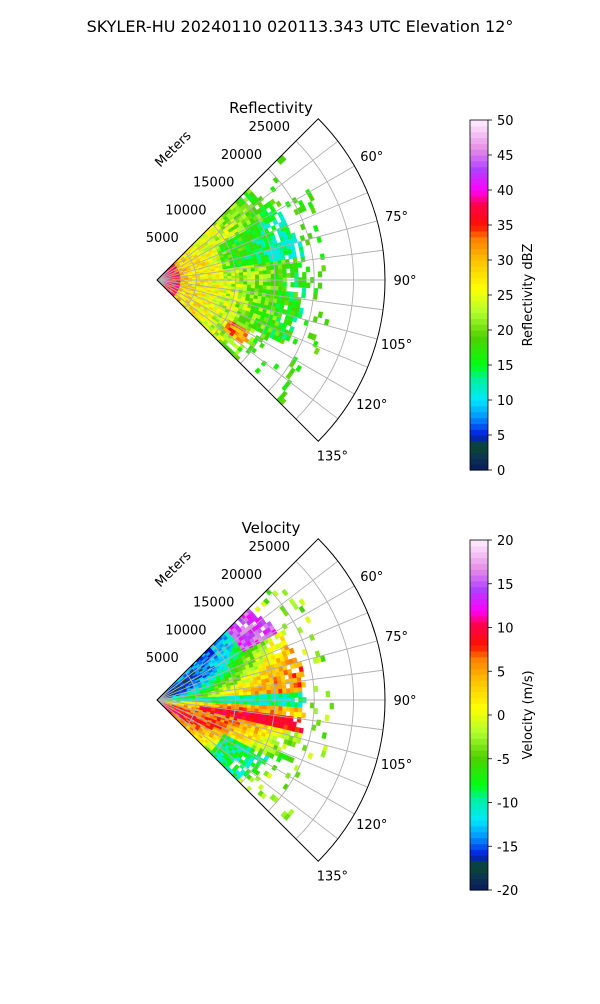  I want to click on range-tick-label: 20000, so click(241, 575).